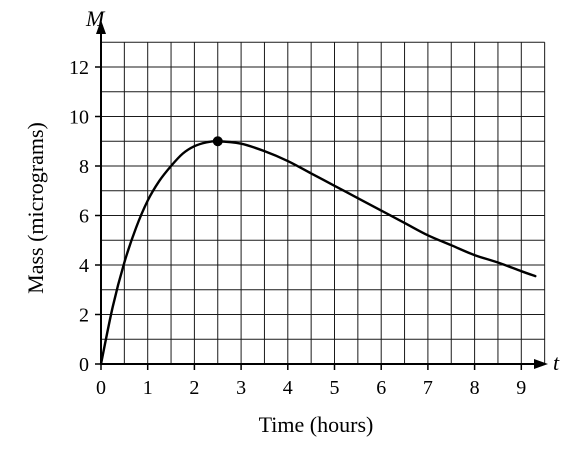 Image resolution: width=573 pixels, height=459 pixels. Describe the element at coordinates (311, 381) in the screenshot. I see `x-tick-labels: 0 1 2 3 4 5 6 7 8 9` at that location.